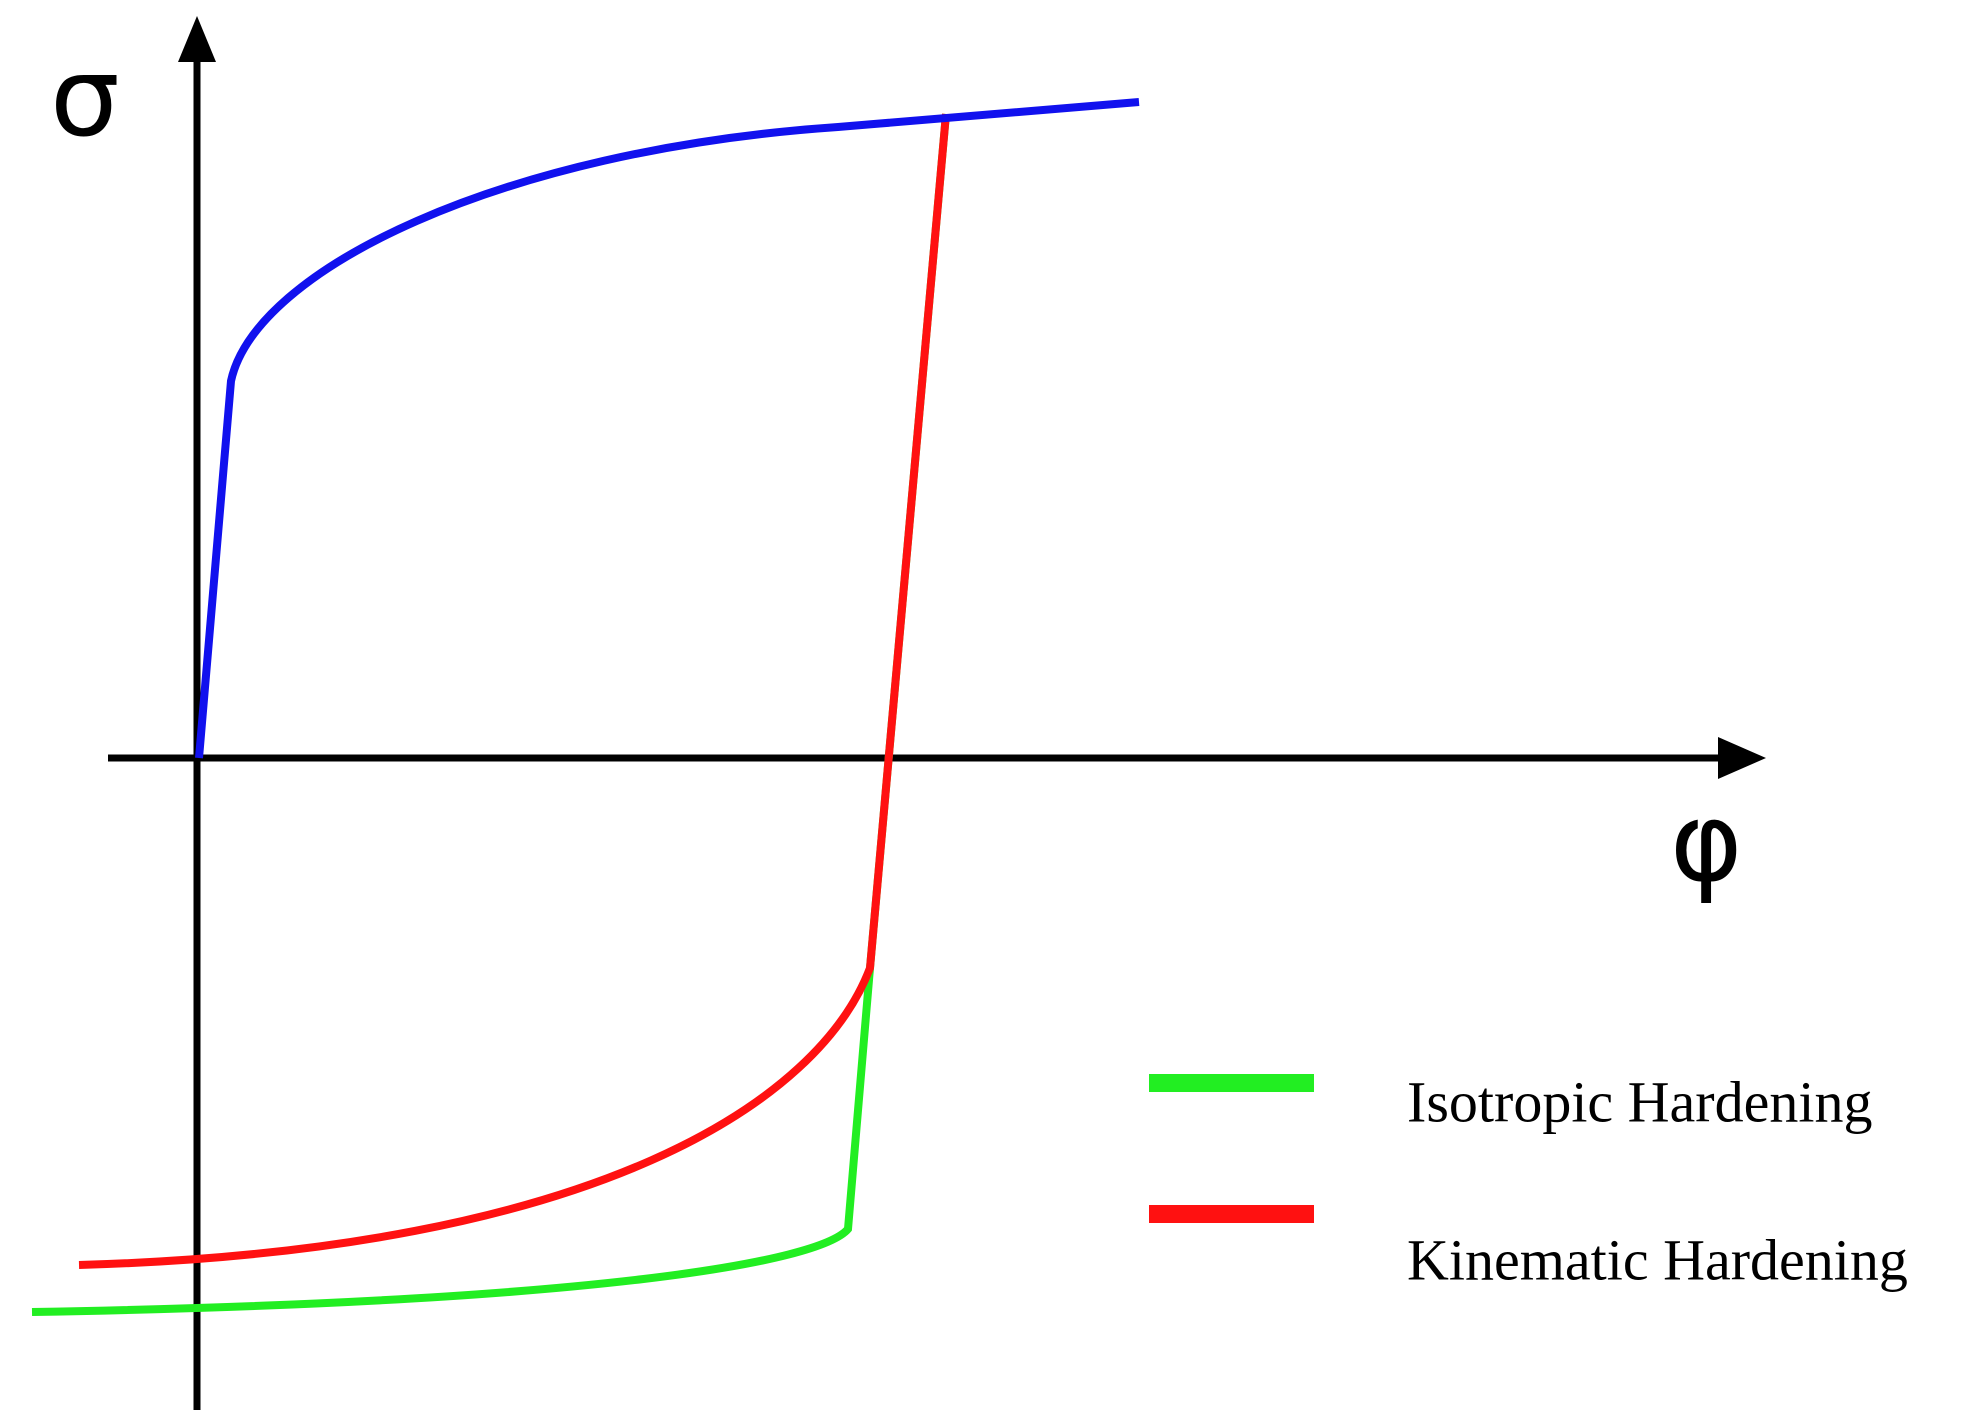  Describe the element at coordinates (1706, 842) in the screenshot. I see `x-axis-label: φ` at that location.